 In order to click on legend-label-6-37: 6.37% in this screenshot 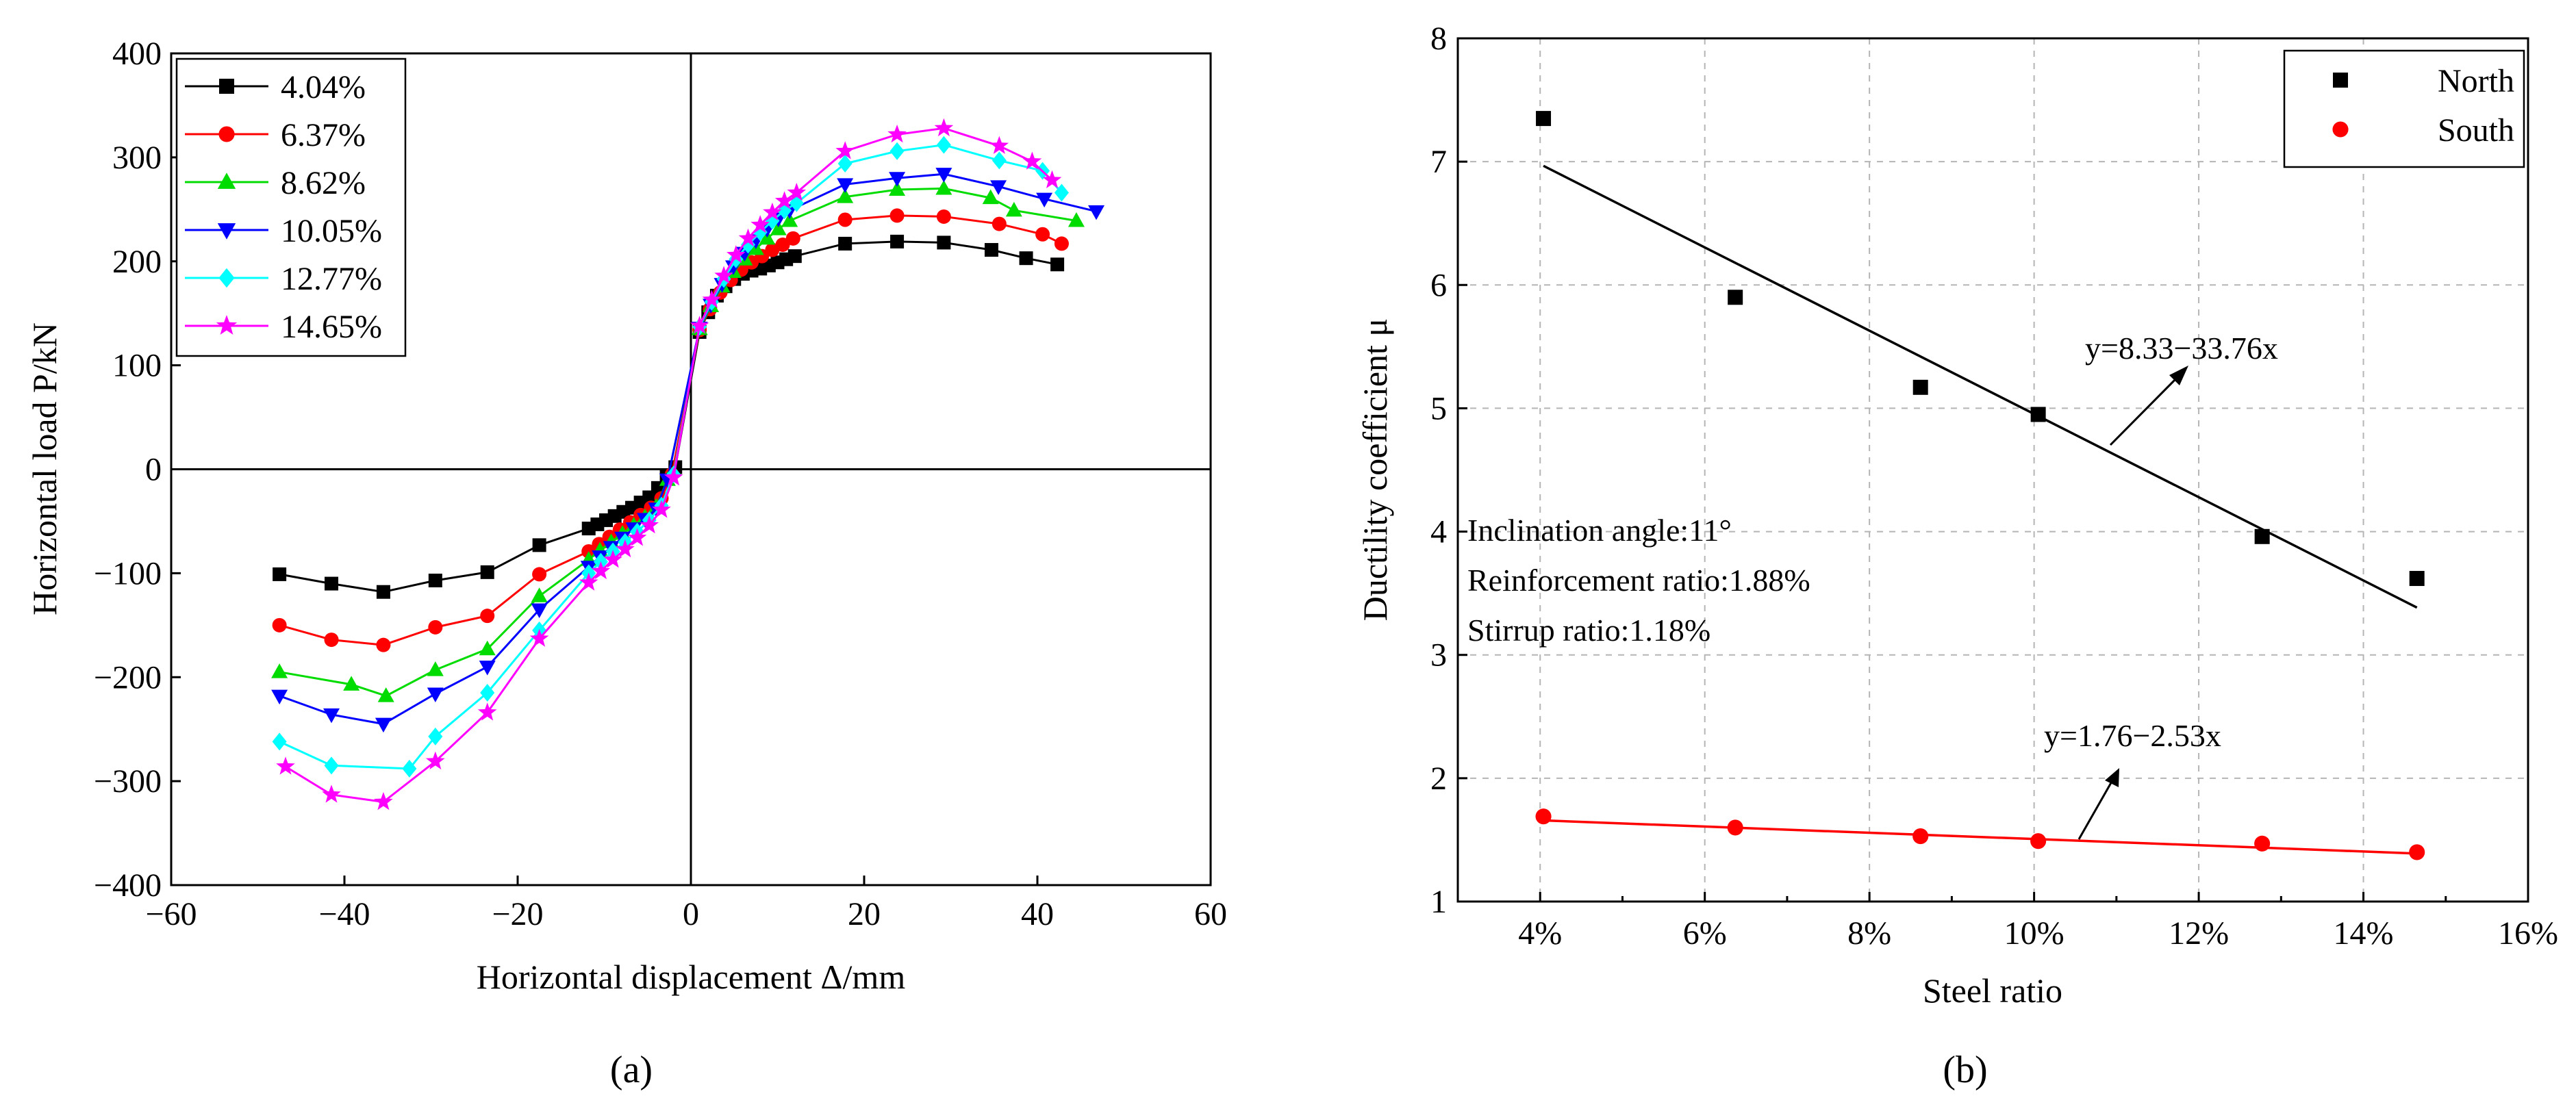, I will do `click(323, 135)`.